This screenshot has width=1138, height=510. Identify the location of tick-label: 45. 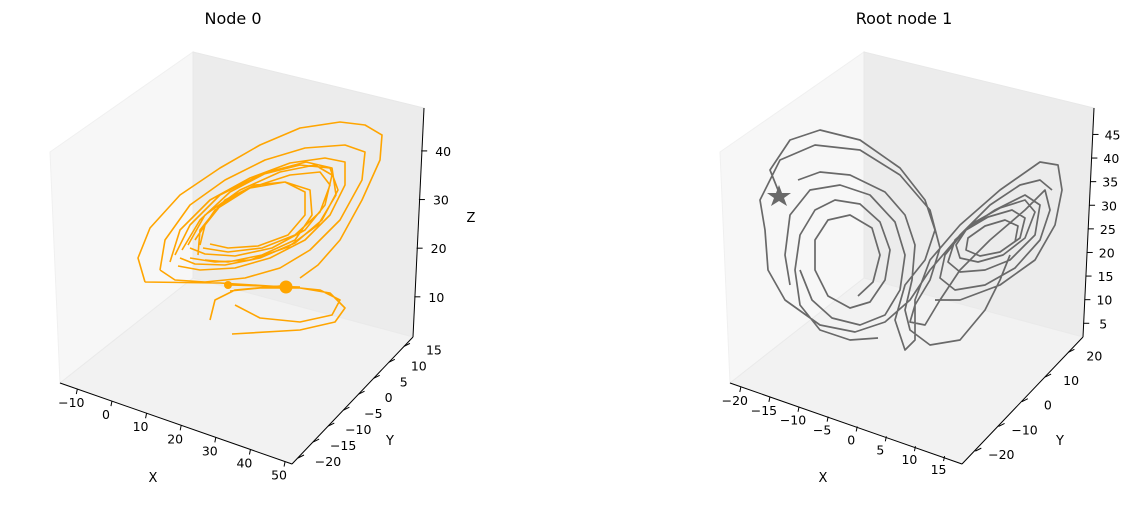
(1113, 134).